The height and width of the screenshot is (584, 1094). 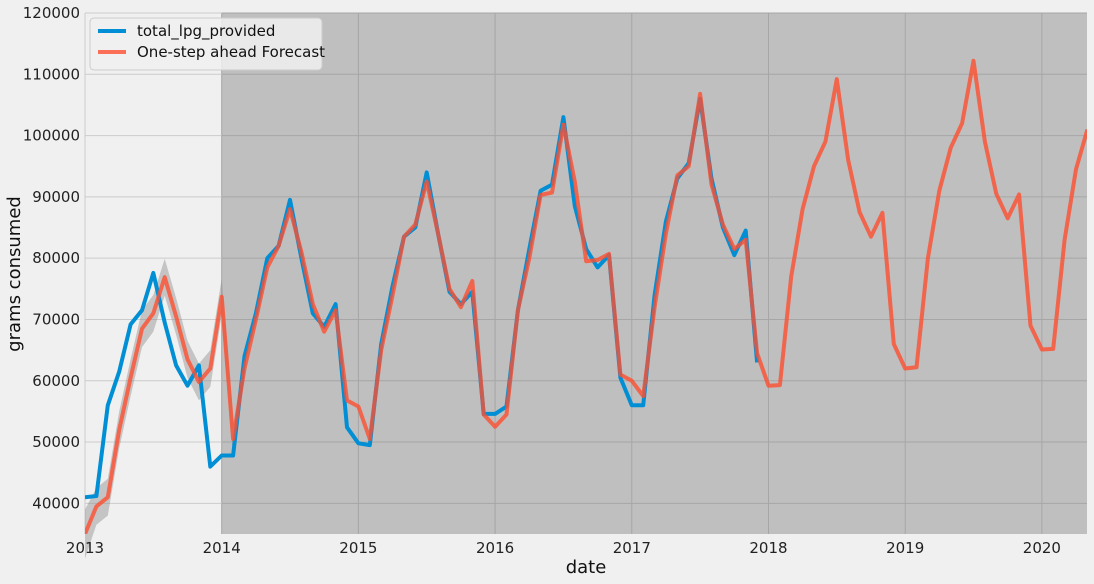 What do you see at coordinates (632, 548) in the screenshot?
I see `x-tick-label: 2017` at bounding box center [632, 548].